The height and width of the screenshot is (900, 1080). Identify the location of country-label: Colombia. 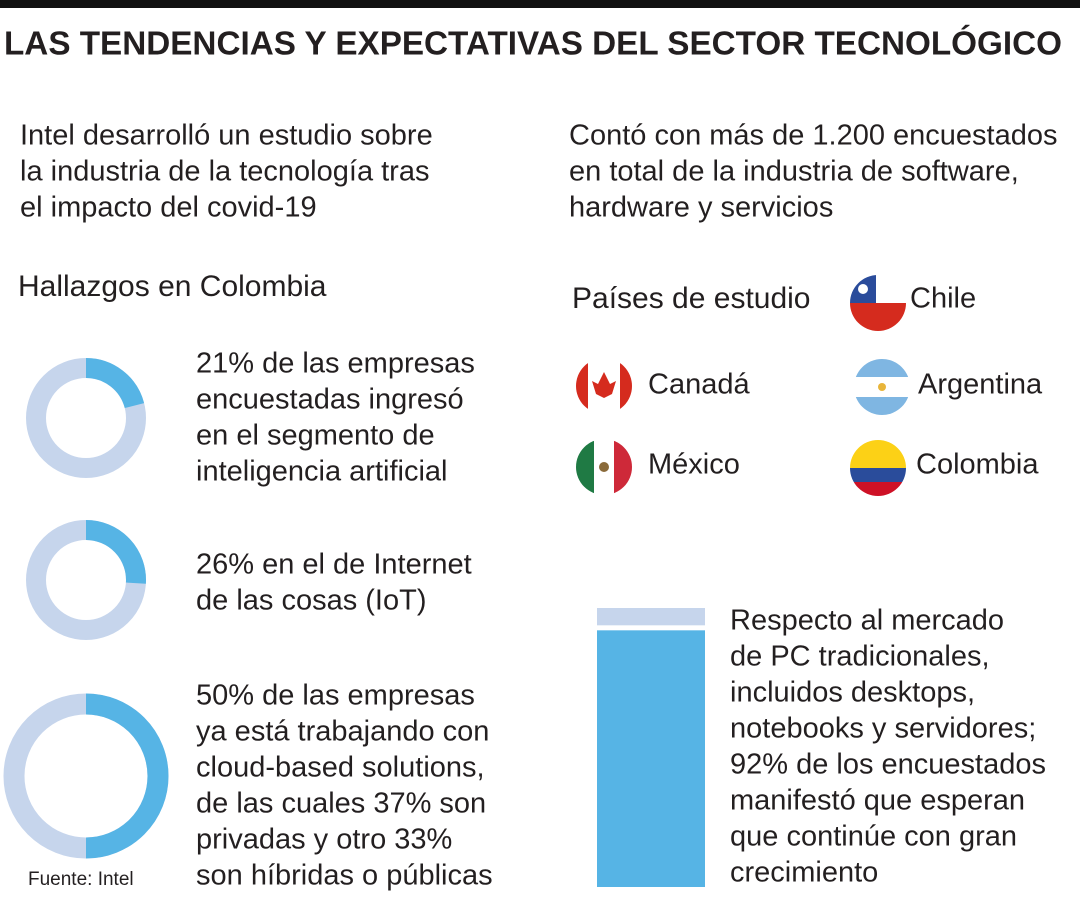
(977, 465).